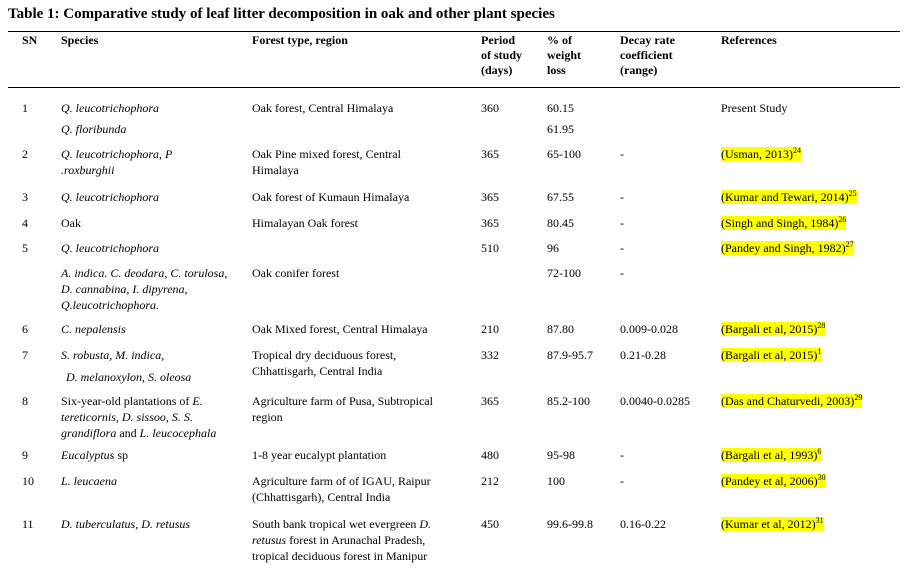 This screenshot has width=905, height=573. I want to click on header-period: Period of study (days), so click(502, 55).